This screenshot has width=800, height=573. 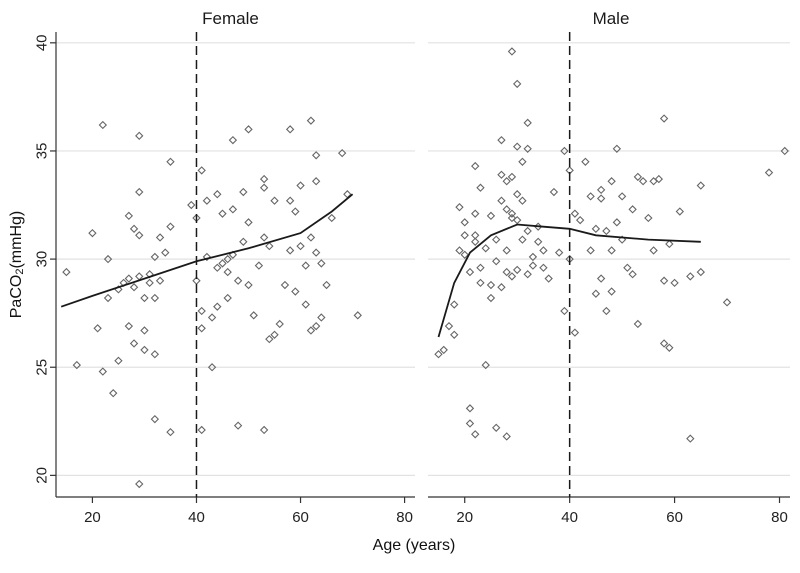 What do you see at coordinates (235, 511) in the screenshot?
I see `panel-female-x-axis: 20 40 60 80` at bounding box center [235, 511].